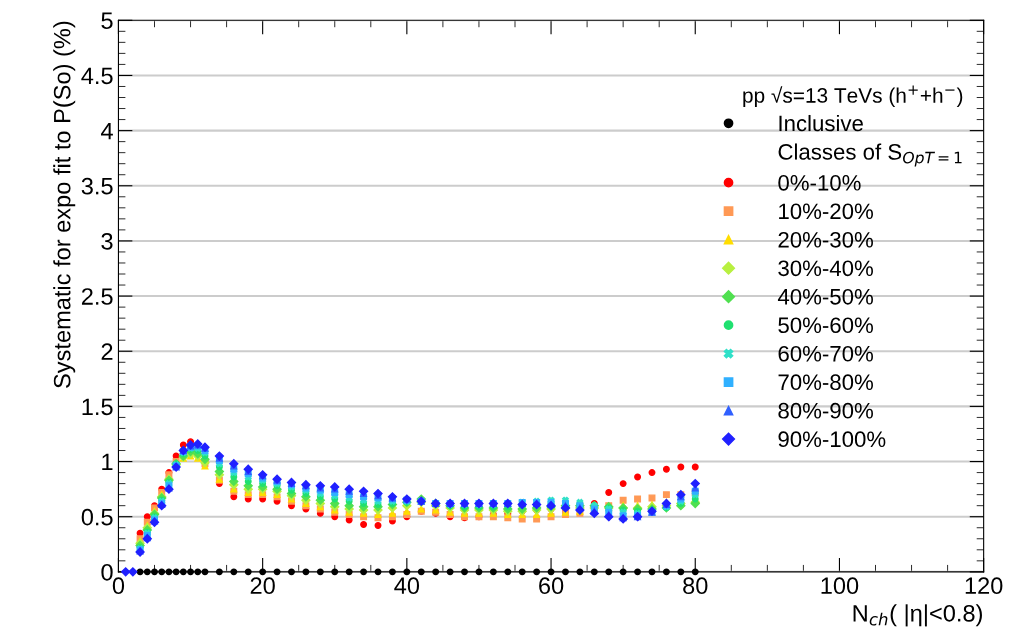 This screenshot has height=634, width=1030. What do you see at coordinates (107, 131) in the screenshot?
I see `y-tick-label: 4` at bounding box center [107, 131].